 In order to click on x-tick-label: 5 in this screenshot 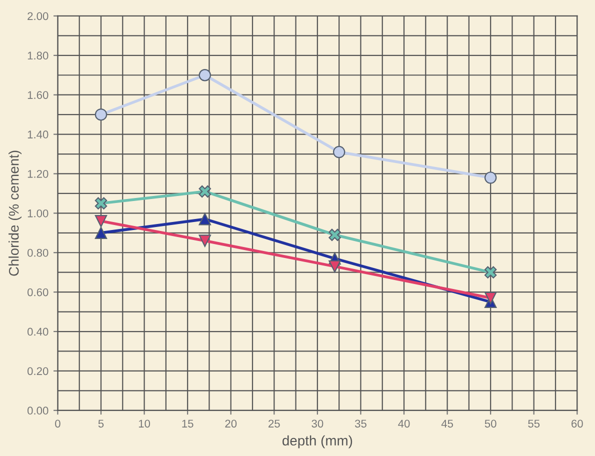, I will do `click(101, 424)`.